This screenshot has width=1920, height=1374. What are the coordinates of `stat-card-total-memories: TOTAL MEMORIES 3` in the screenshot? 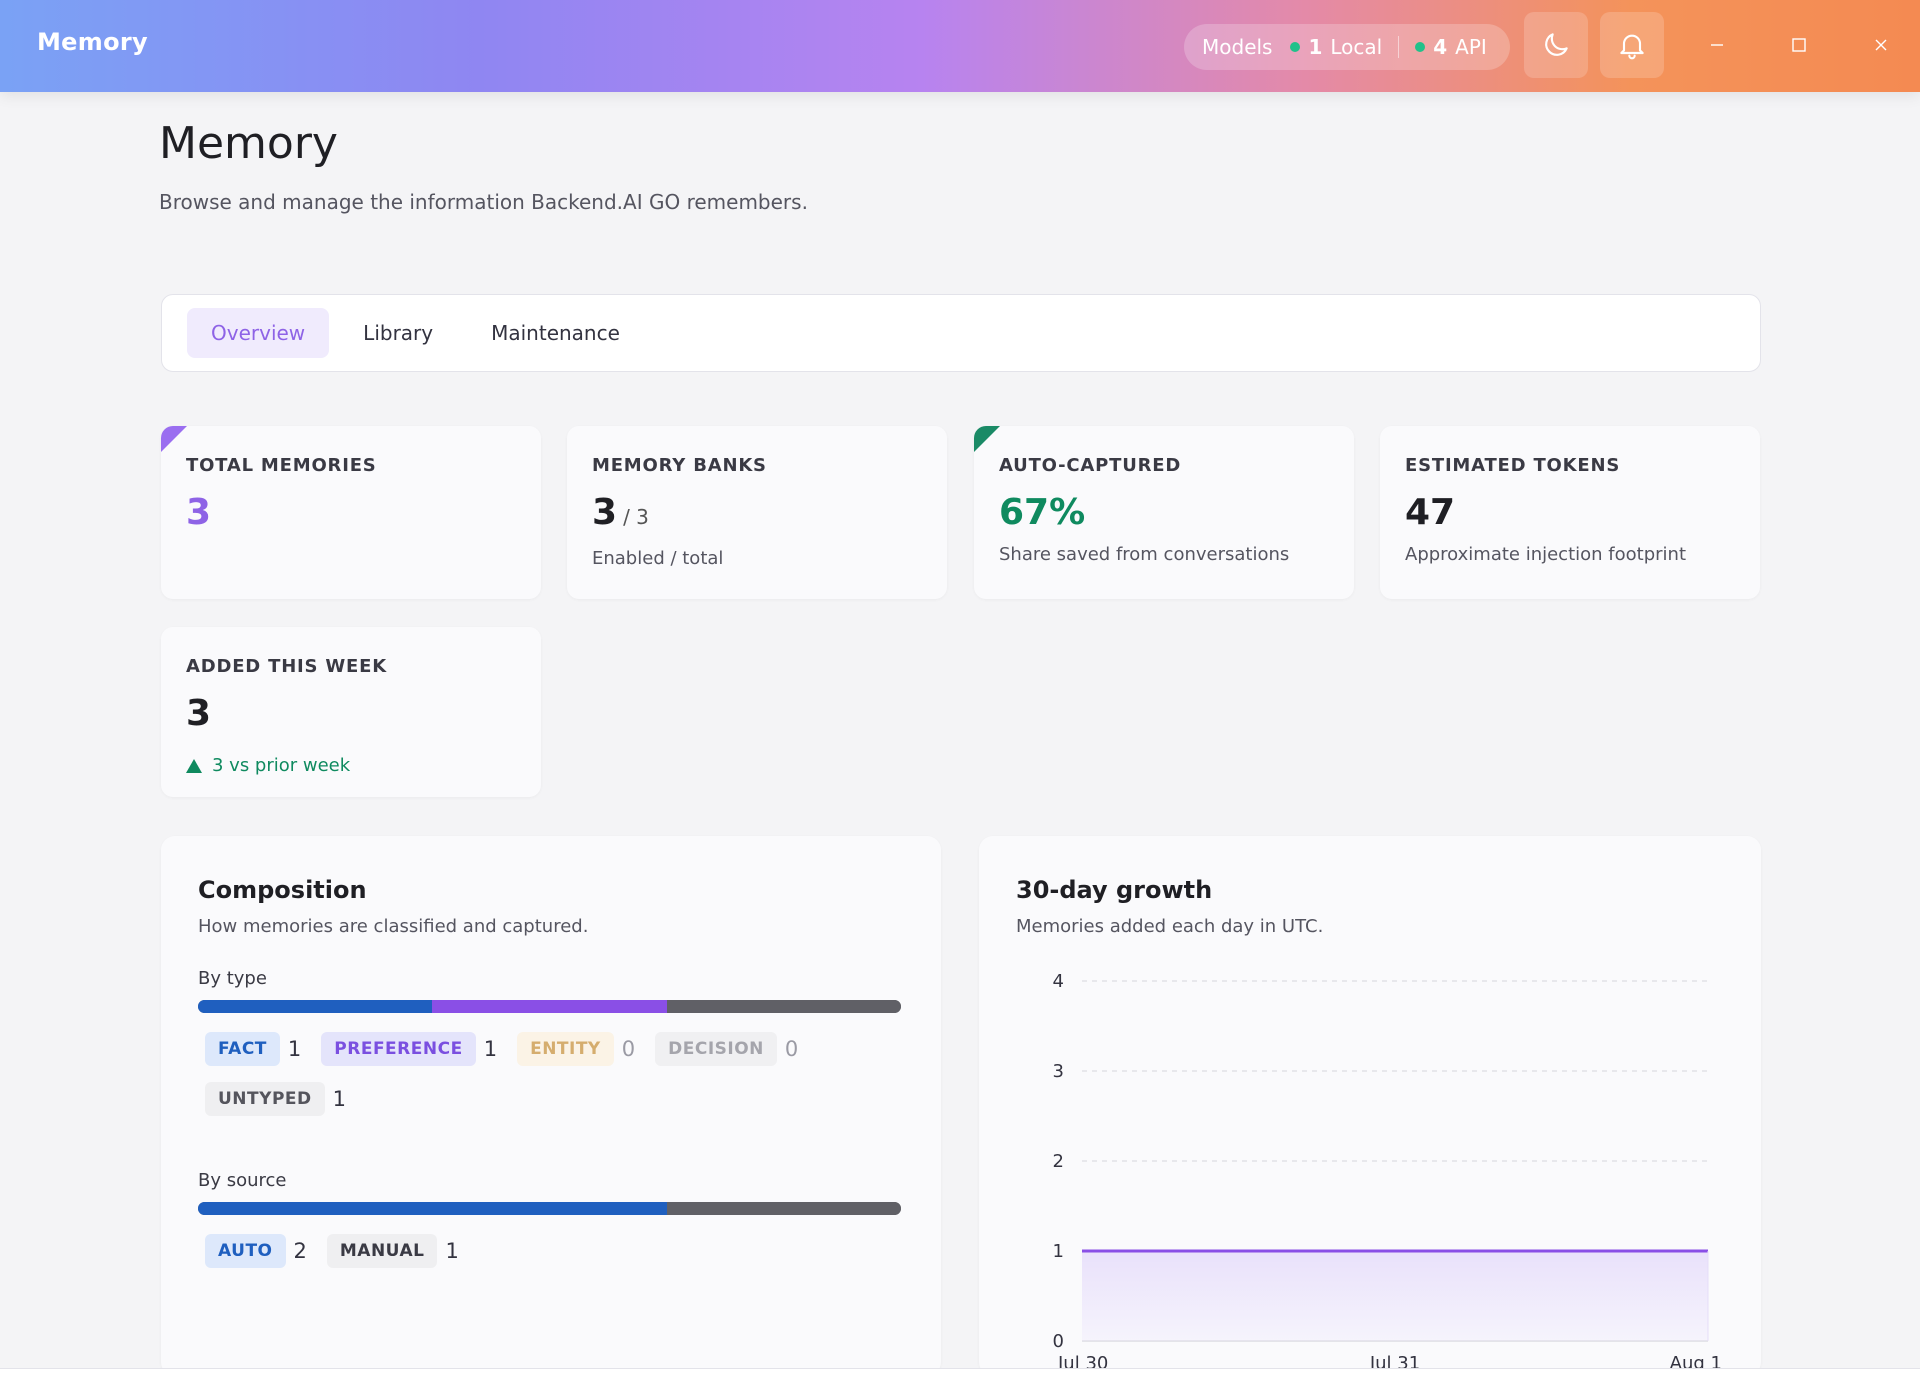 It's located at (351, 512).